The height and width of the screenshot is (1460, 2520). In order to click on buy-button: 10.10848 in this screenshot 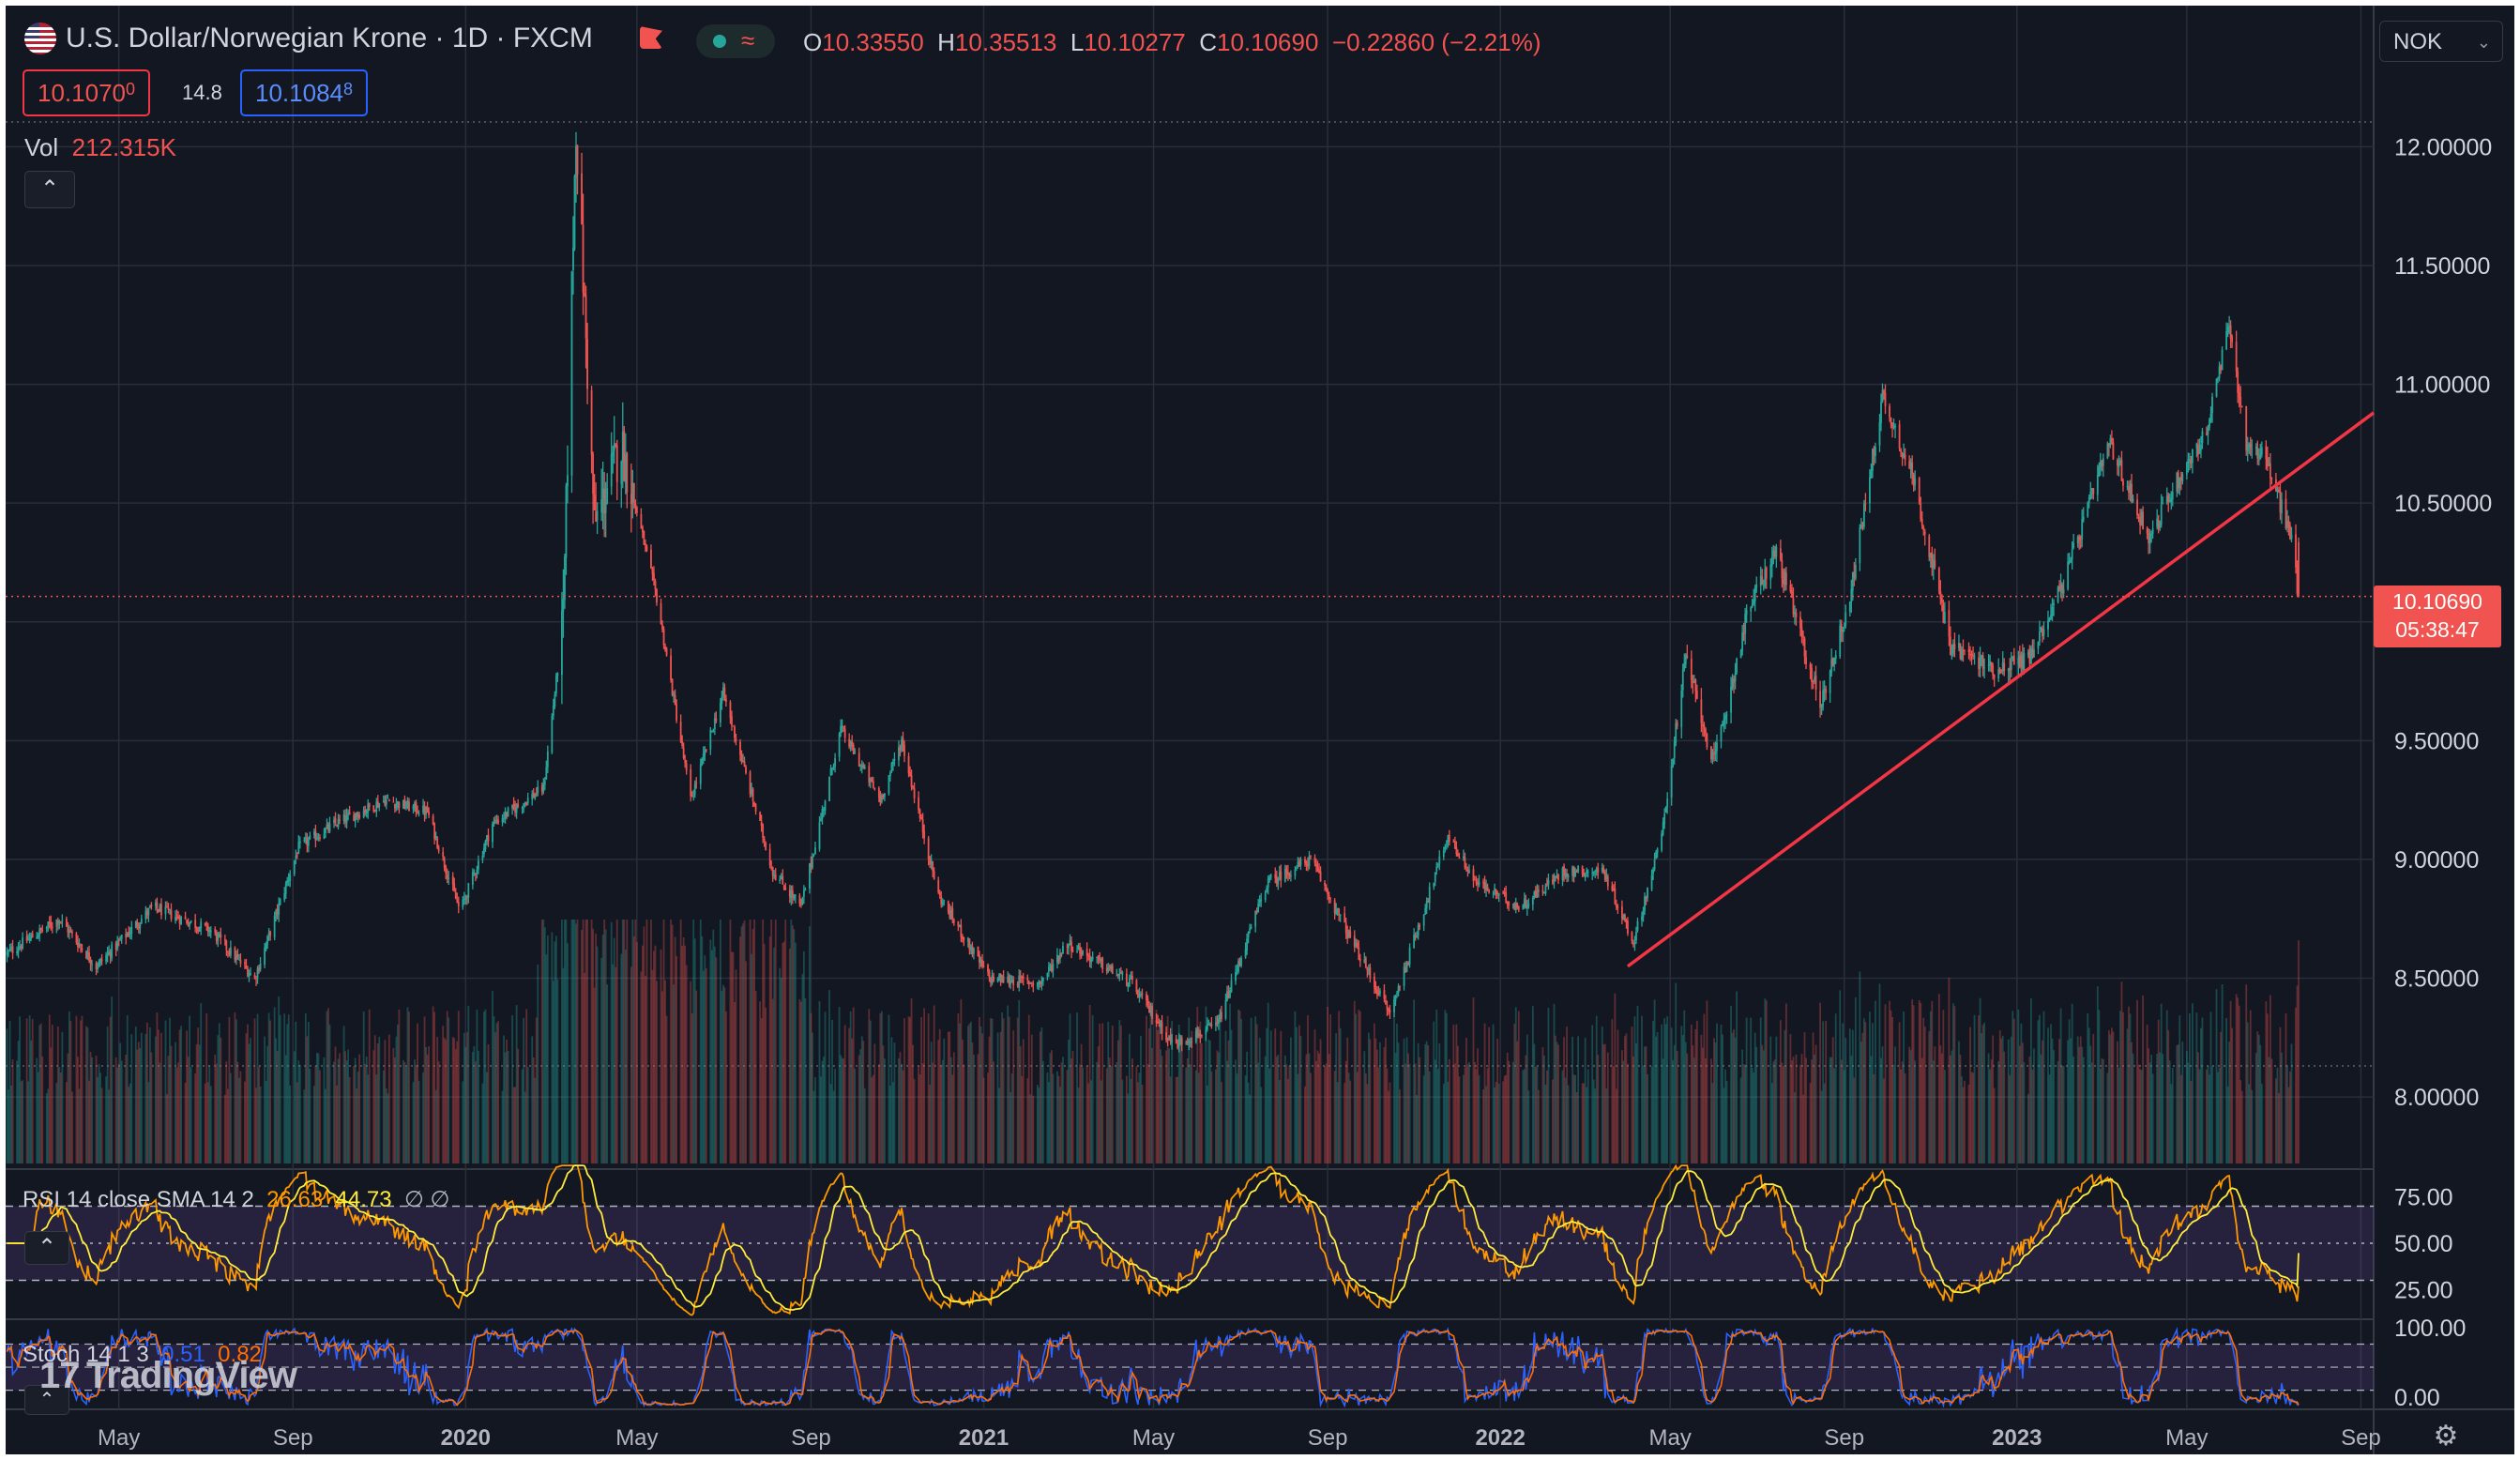, I will do `click(304, 92)`.